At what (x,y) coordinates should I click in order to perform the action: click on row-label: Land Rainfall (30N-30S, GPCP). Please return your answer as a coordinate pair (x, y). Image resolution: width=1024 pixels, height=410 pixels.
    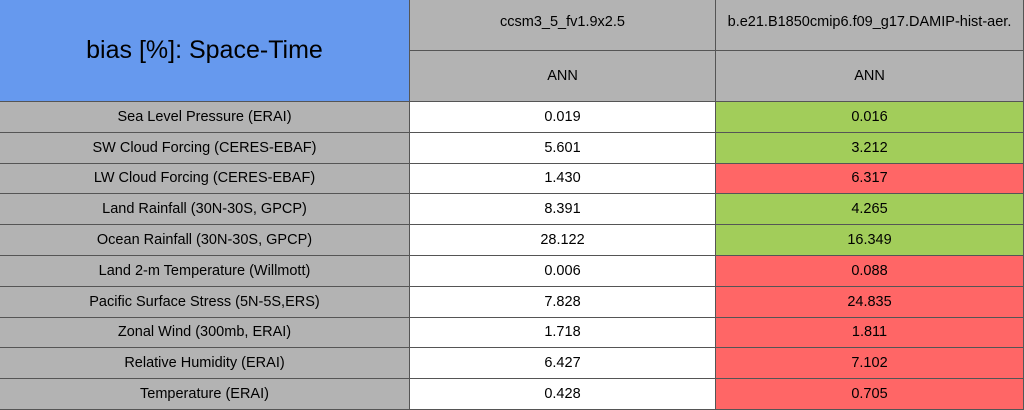
    Looking at the image, I should click on (205, 210).